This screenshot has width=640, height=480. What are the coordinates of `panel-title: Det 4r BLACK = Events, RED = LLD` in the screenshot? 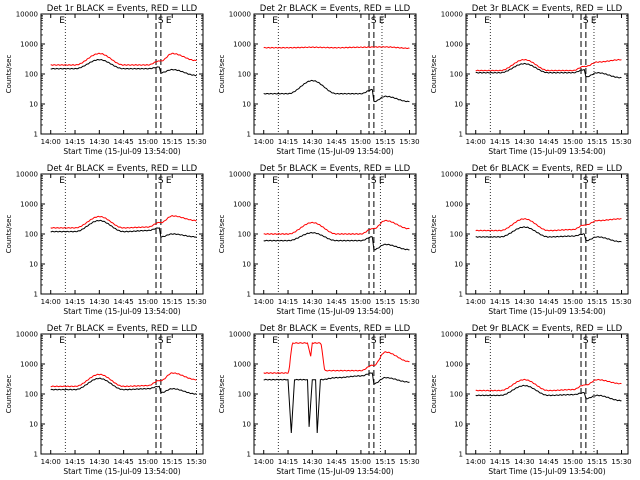 It's located at (122, 169).